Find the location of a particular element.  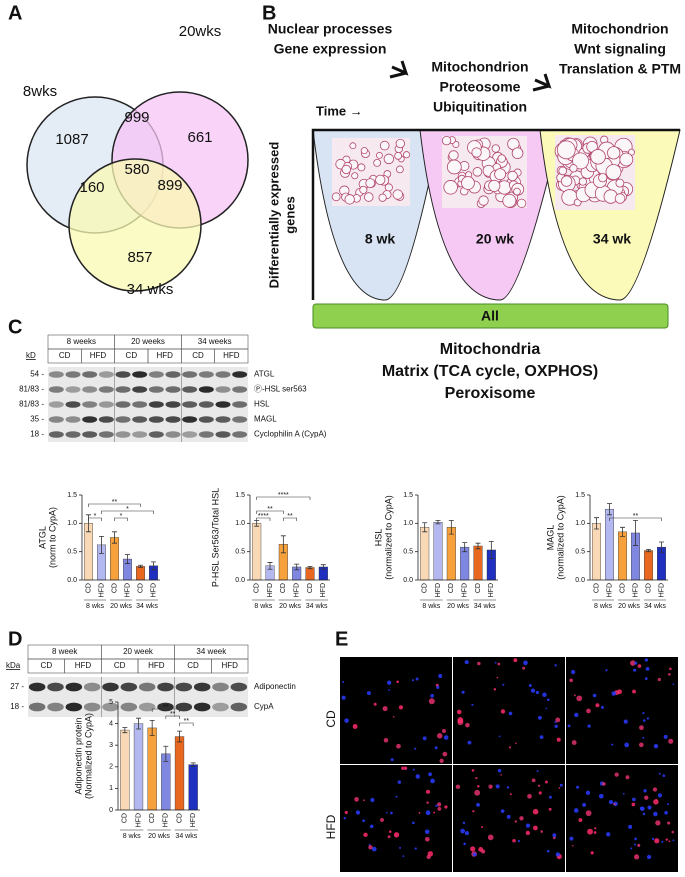

sig-bracket is located at coordinates (186, 724).